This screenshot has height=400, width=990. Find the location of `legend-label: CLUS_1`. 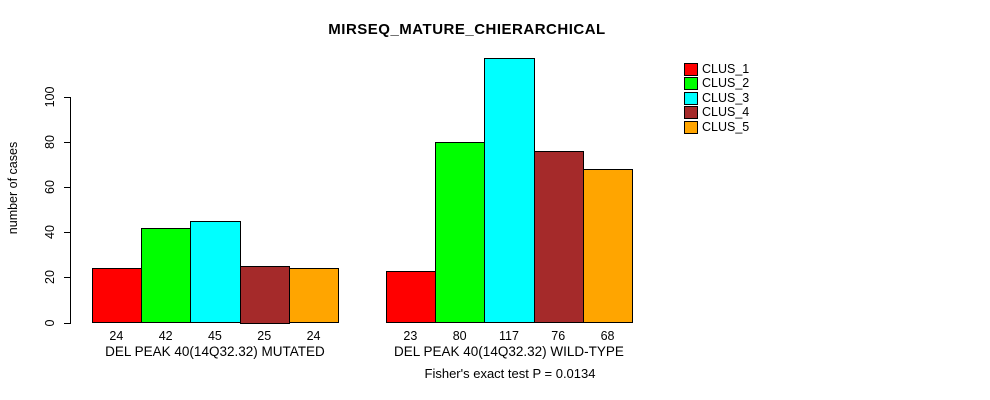

legend-label: CLUS_1 is located at coordinates (726, 69).